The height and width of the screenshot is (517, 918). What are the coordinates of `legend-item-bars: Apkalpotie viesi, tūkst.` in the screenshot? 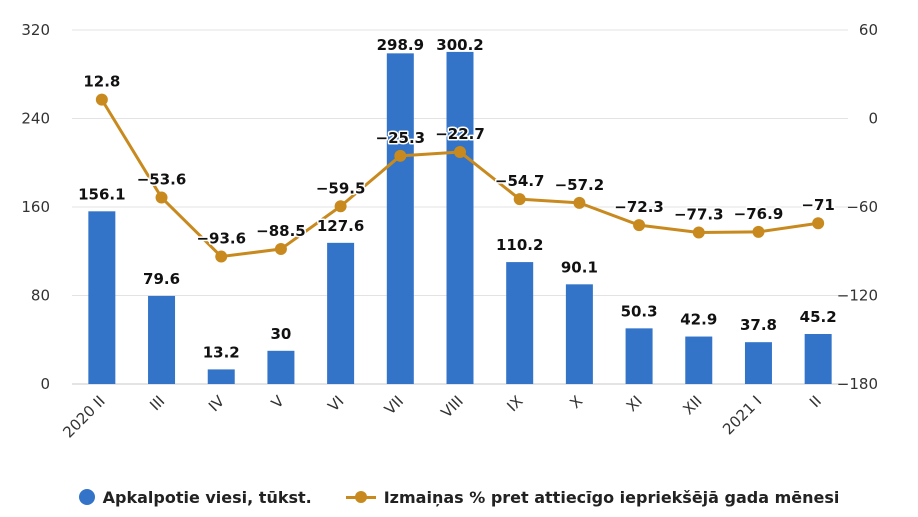 It's located at (195, 497).